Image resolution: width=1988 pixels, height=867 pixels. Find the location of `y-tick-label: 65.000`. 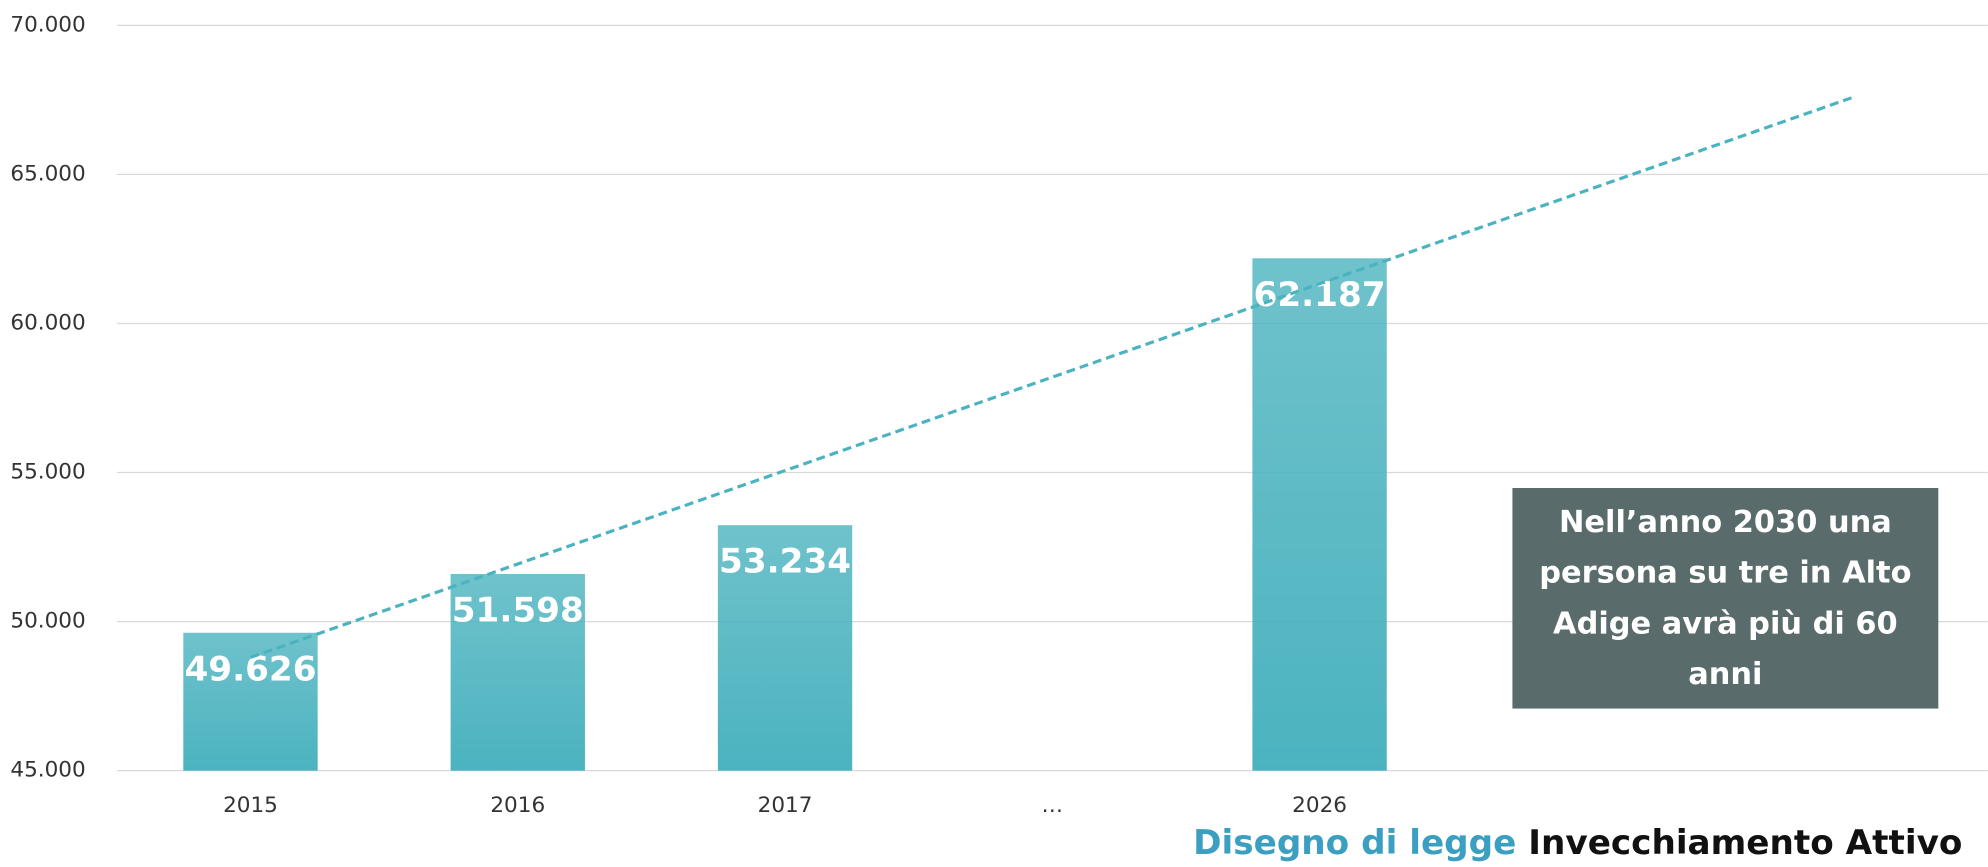

y-tick-label: 65.000 is located at coordinates (47, 173).